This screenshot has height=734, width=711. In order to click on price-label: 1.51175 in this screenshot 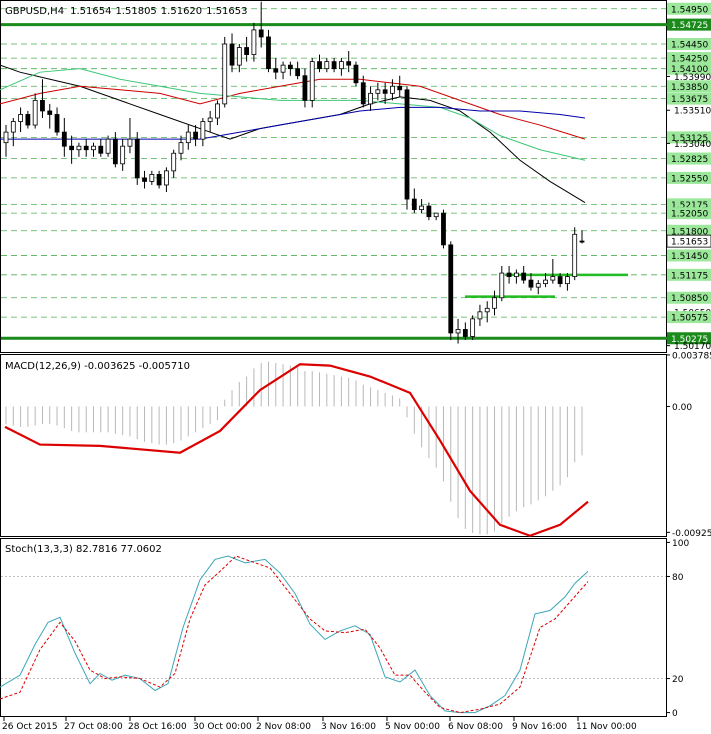, I will do `click(689, 276)`.